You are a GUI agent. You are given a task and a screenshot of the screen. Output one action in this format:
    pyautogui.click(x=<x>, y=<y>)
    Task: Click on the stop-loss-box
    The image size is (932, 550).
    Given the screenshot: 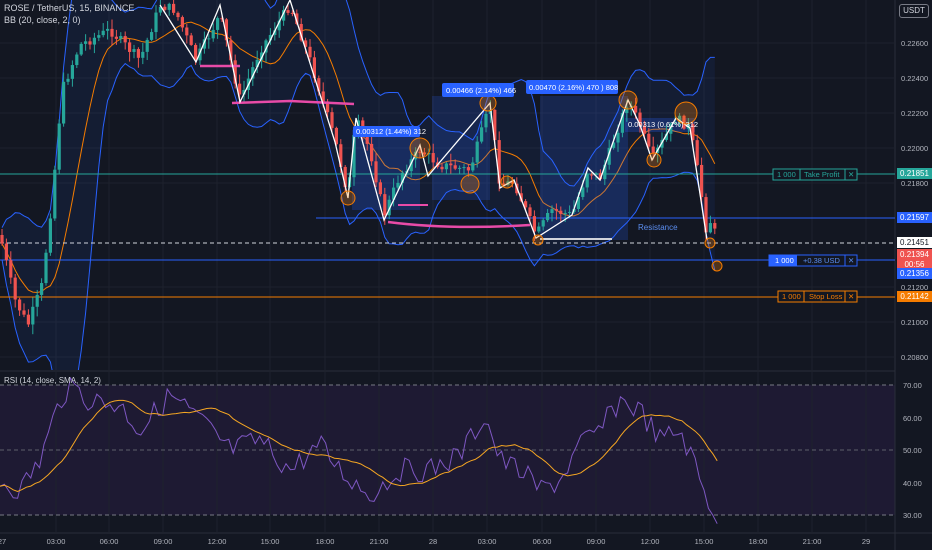 What is the action you would take?
    pyautogui.click(x=817, y=296)
    